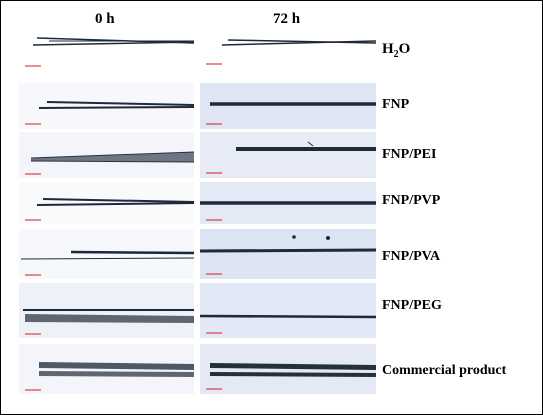 Image resolution: width=543 pixels, height=415 pixels. What do you see at coordinates (288, 310) in the screenshot?
I see `micrograph-fnp-peg-72h` at bounding box center [288, 310].